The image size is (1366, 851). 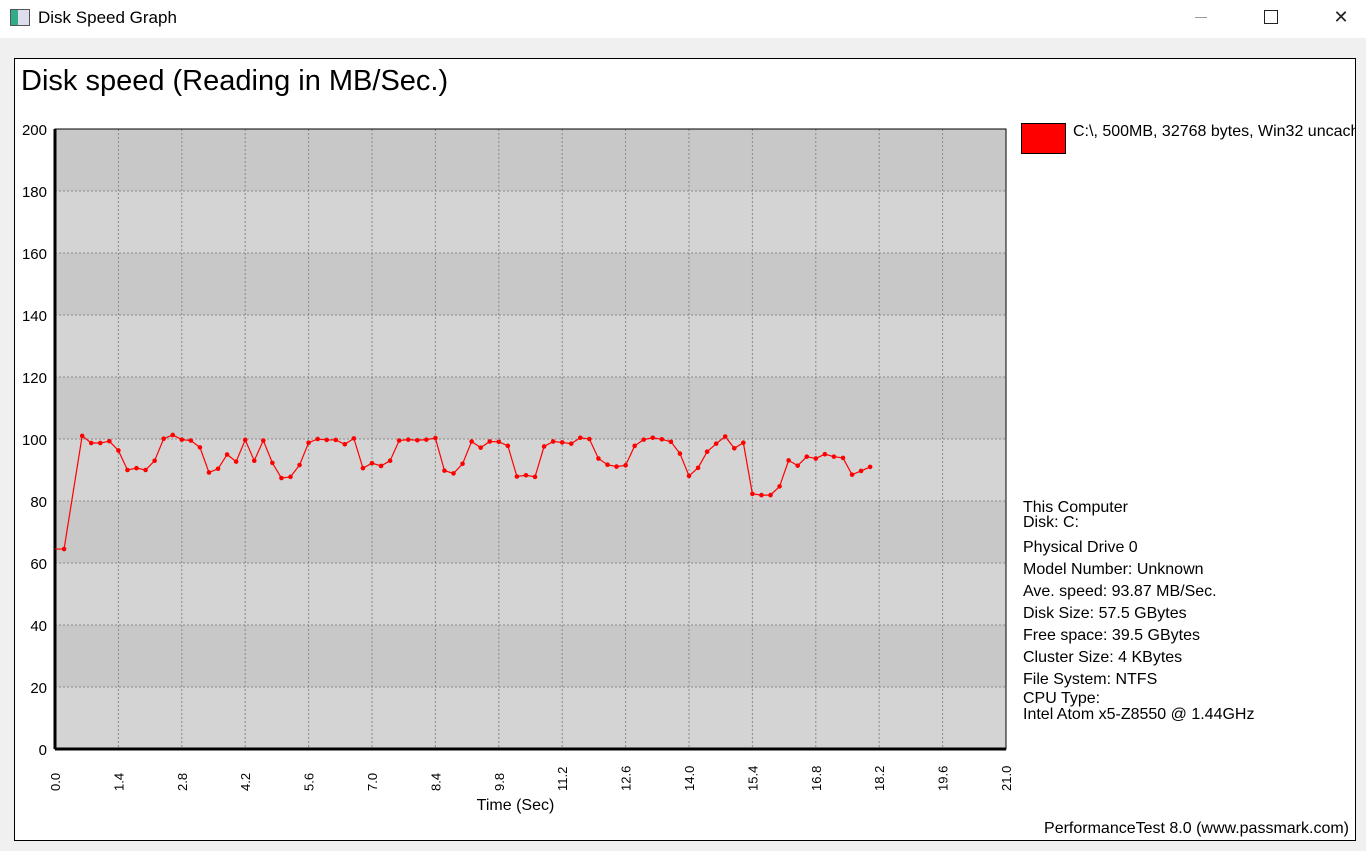 I want to click on y-tick-label: 140, so click(x=34, y=316).